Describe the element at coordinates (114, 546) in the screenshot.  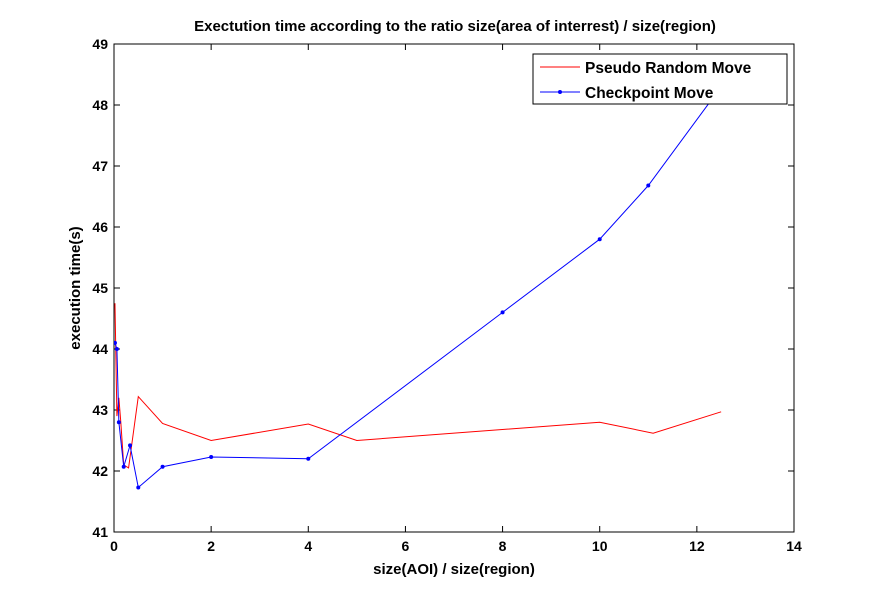
I see `x-tick-label: 0` at that location.